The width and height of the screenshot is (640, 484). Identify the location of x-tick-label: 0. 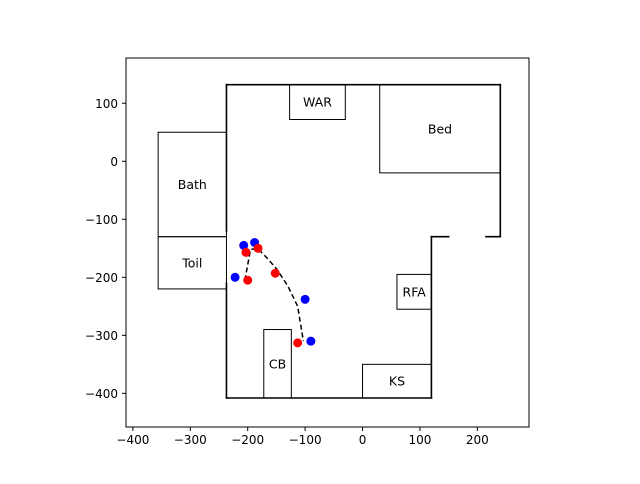
(363, 440).